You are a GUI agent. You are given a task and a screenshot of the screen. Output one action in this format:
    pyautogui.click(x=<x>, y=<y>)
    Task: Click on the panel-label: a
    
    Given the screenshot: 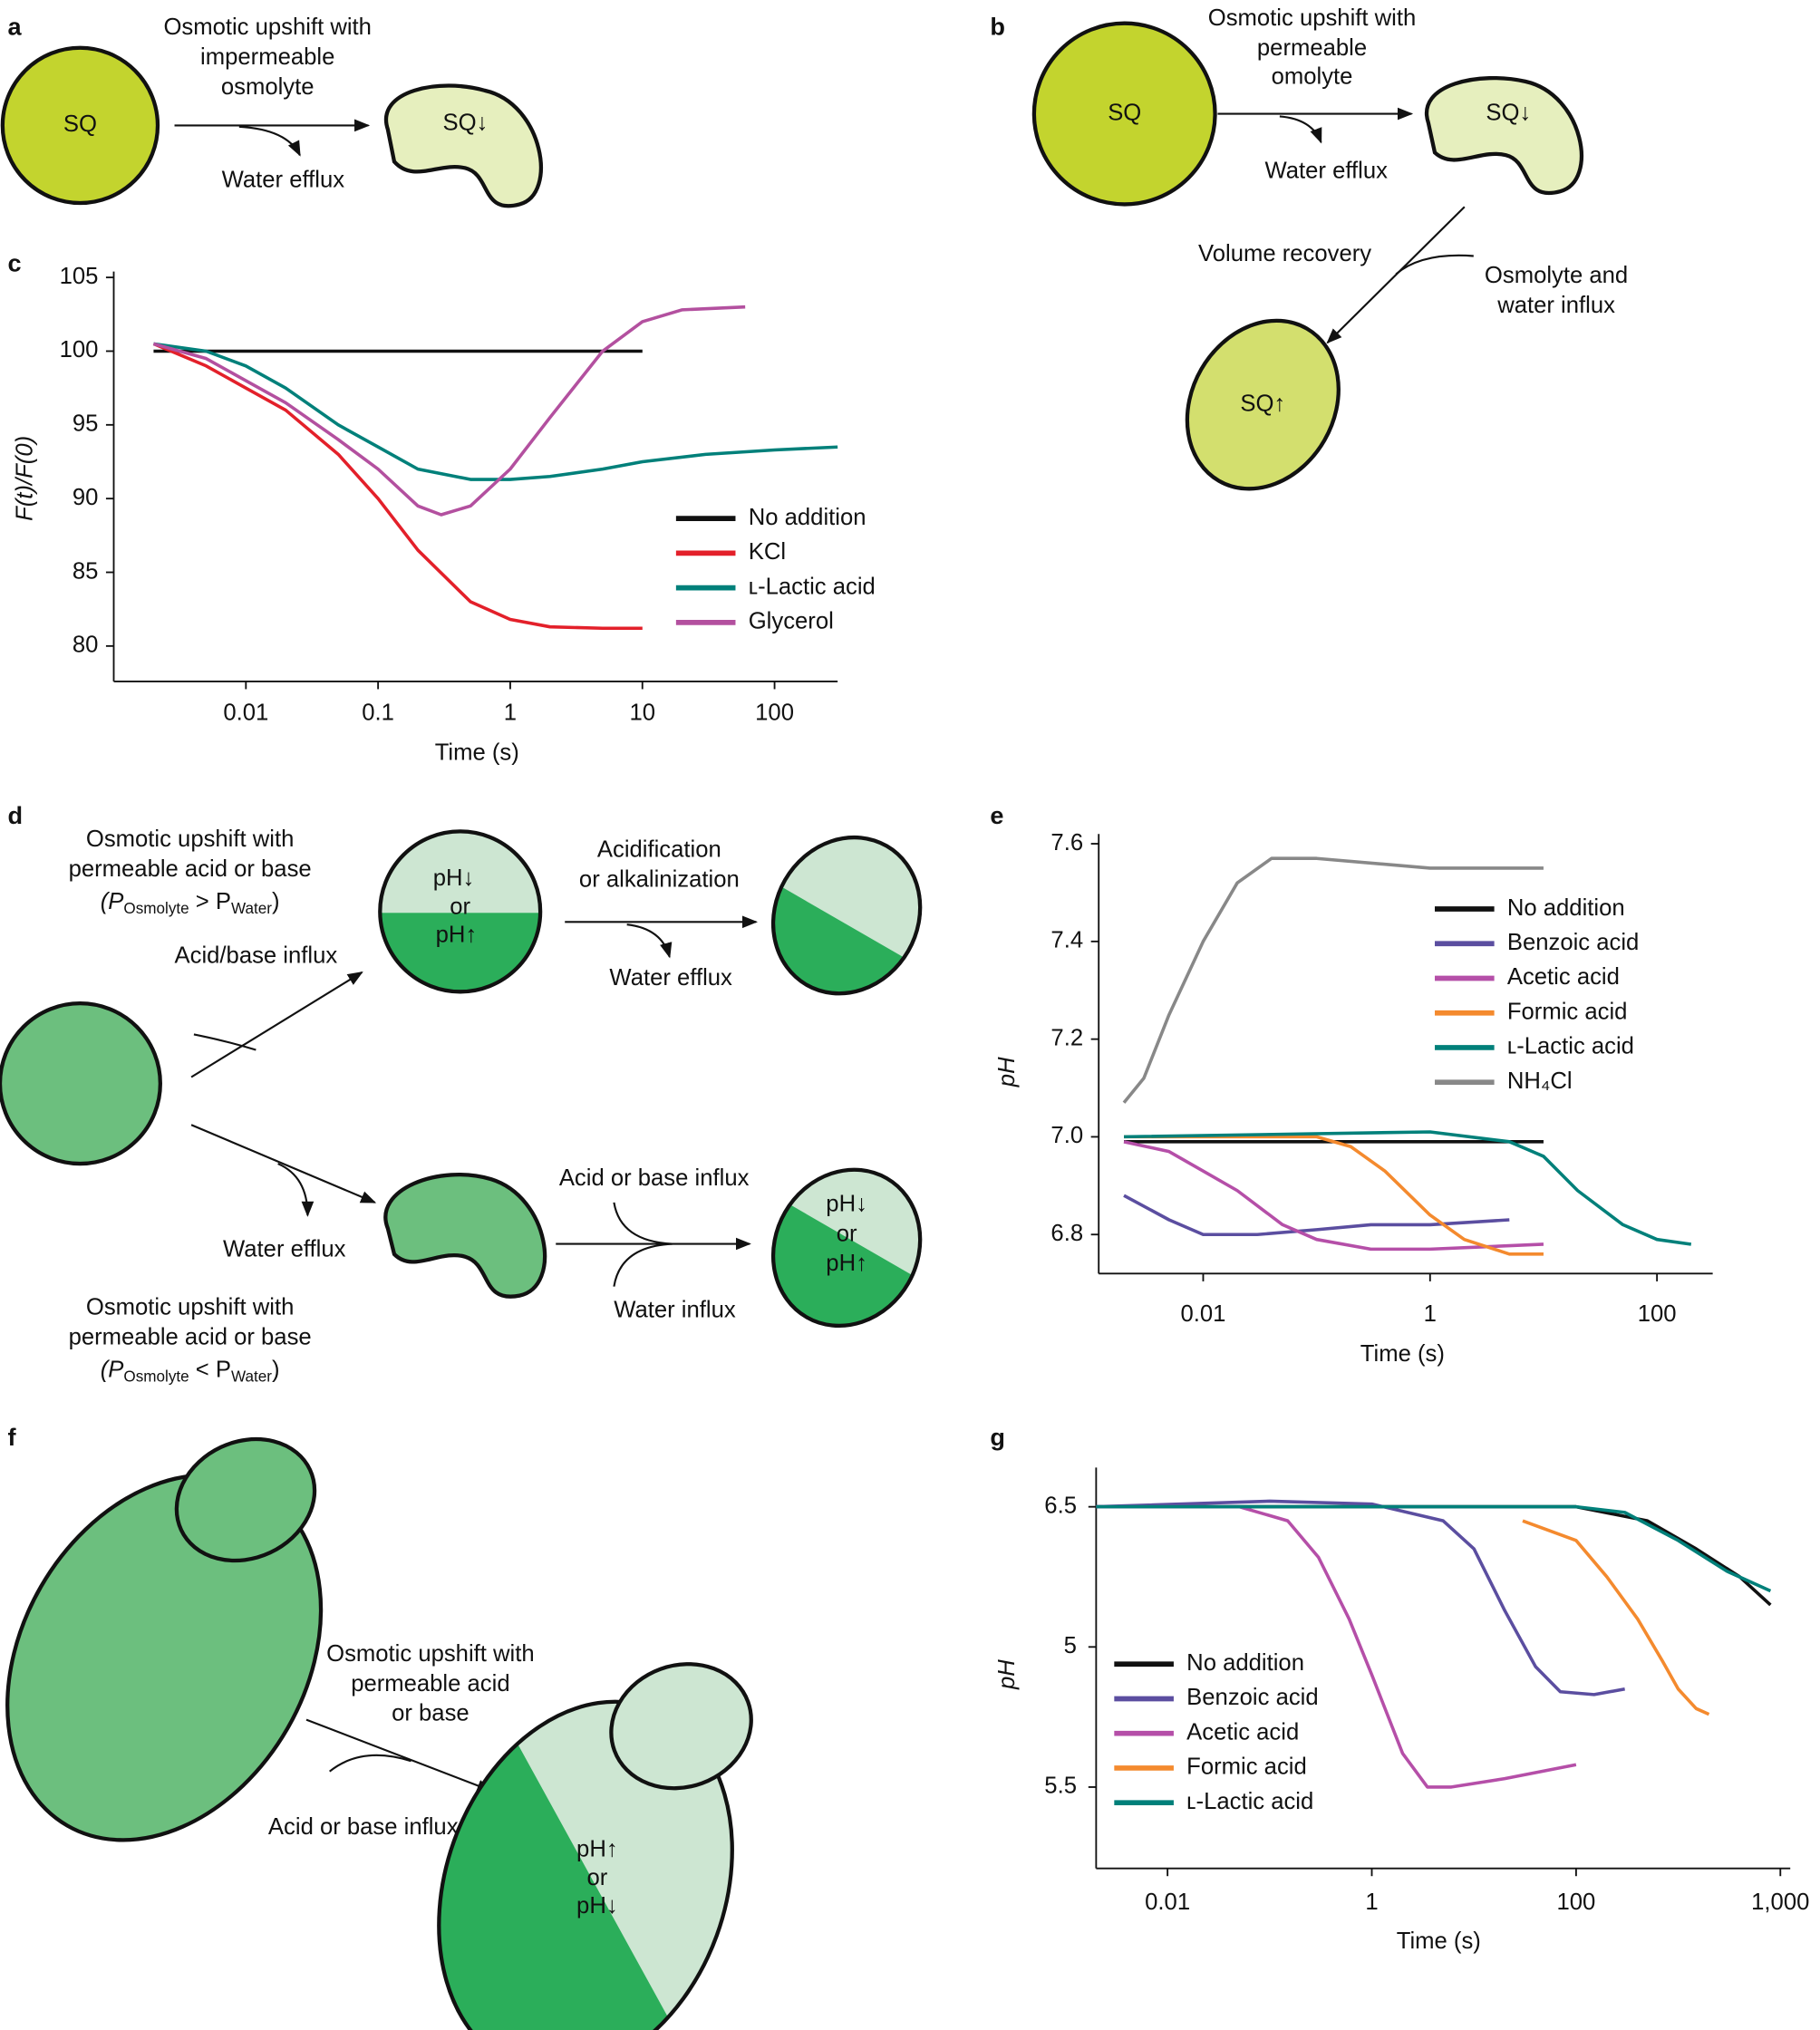 What is the action you would take?
    pyautogui.click(x=15, y=27)
    